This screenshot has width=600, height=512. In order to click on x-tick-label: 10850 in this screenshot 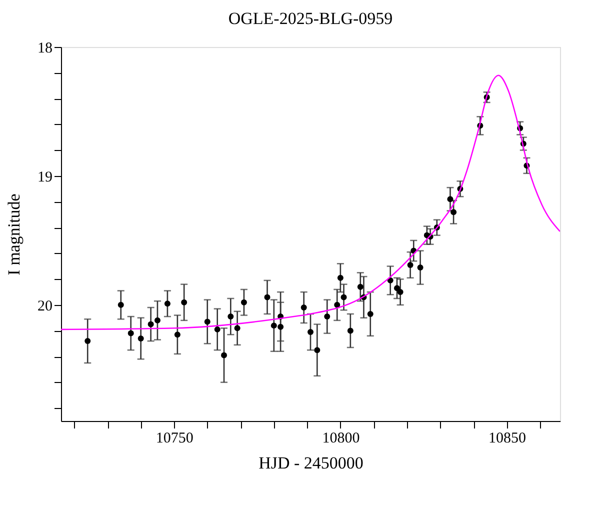, I will do `click(507, 438)`.